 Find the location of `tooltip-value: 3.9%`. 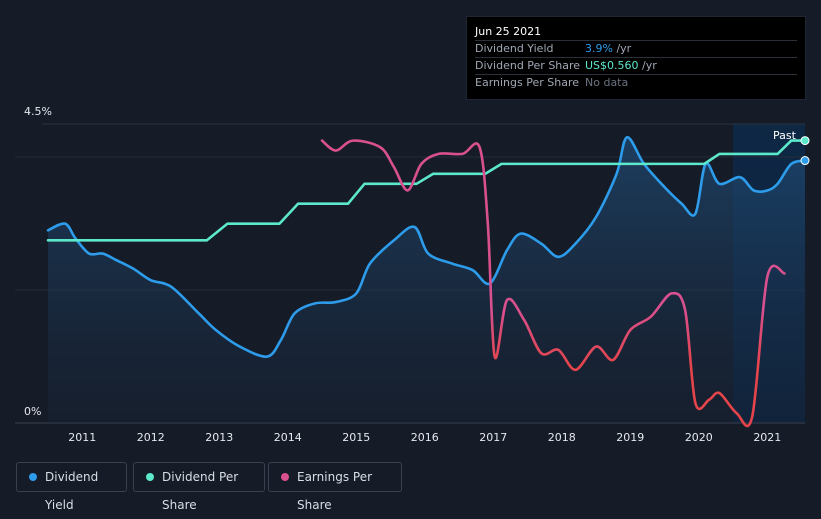

tooltip-value: 3.9% is located at coordinates (599, 48).